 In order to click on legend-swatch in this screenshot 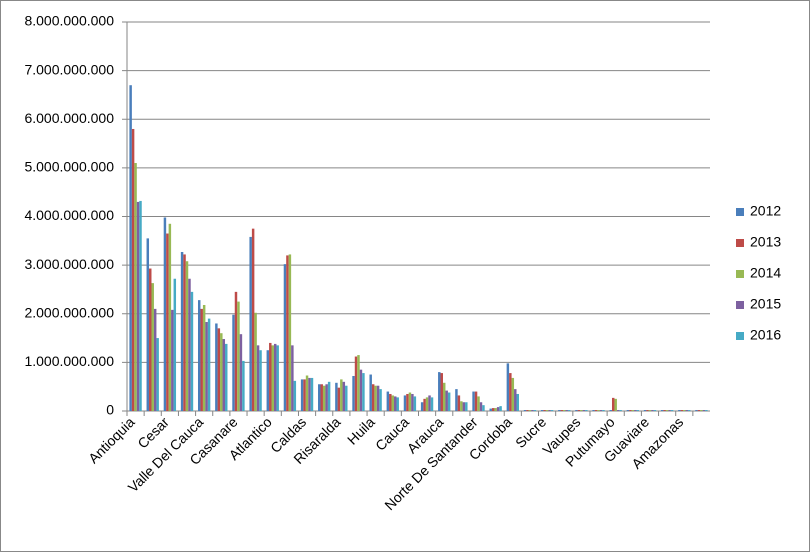, I will do `click(740, 336)`.